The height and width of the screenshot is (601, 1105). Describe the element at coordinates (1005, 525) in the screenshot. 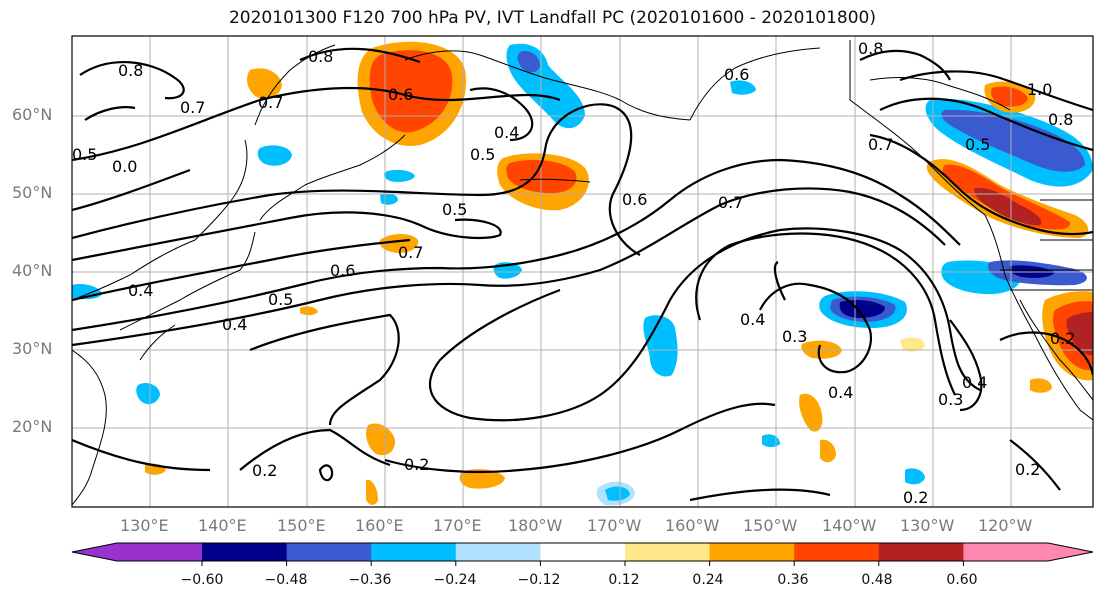

I see `lon-label: 120°W` at that location.